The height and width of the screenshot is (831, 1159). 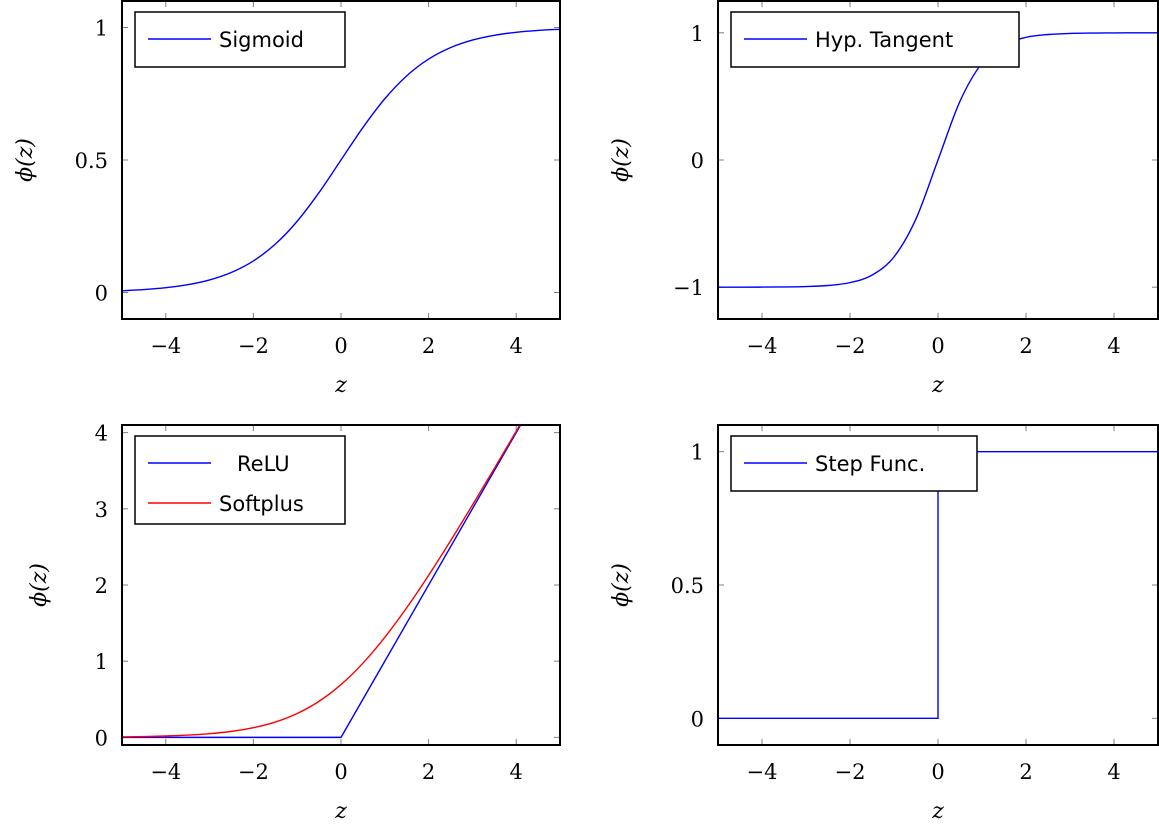 I want to click on series-line-step-func, so click(x=938, y=585).